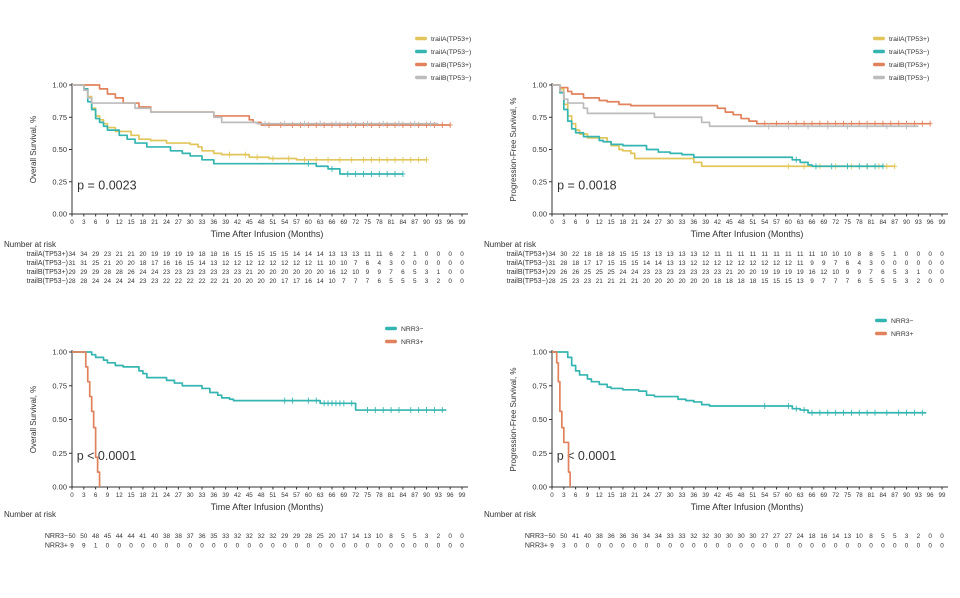 The height and width of the screenshot is (598, 960). What do you see at coordinates (119, 222) in the screenshot?
I see `x-tick-label: 12` at bounding box center [119, 222].